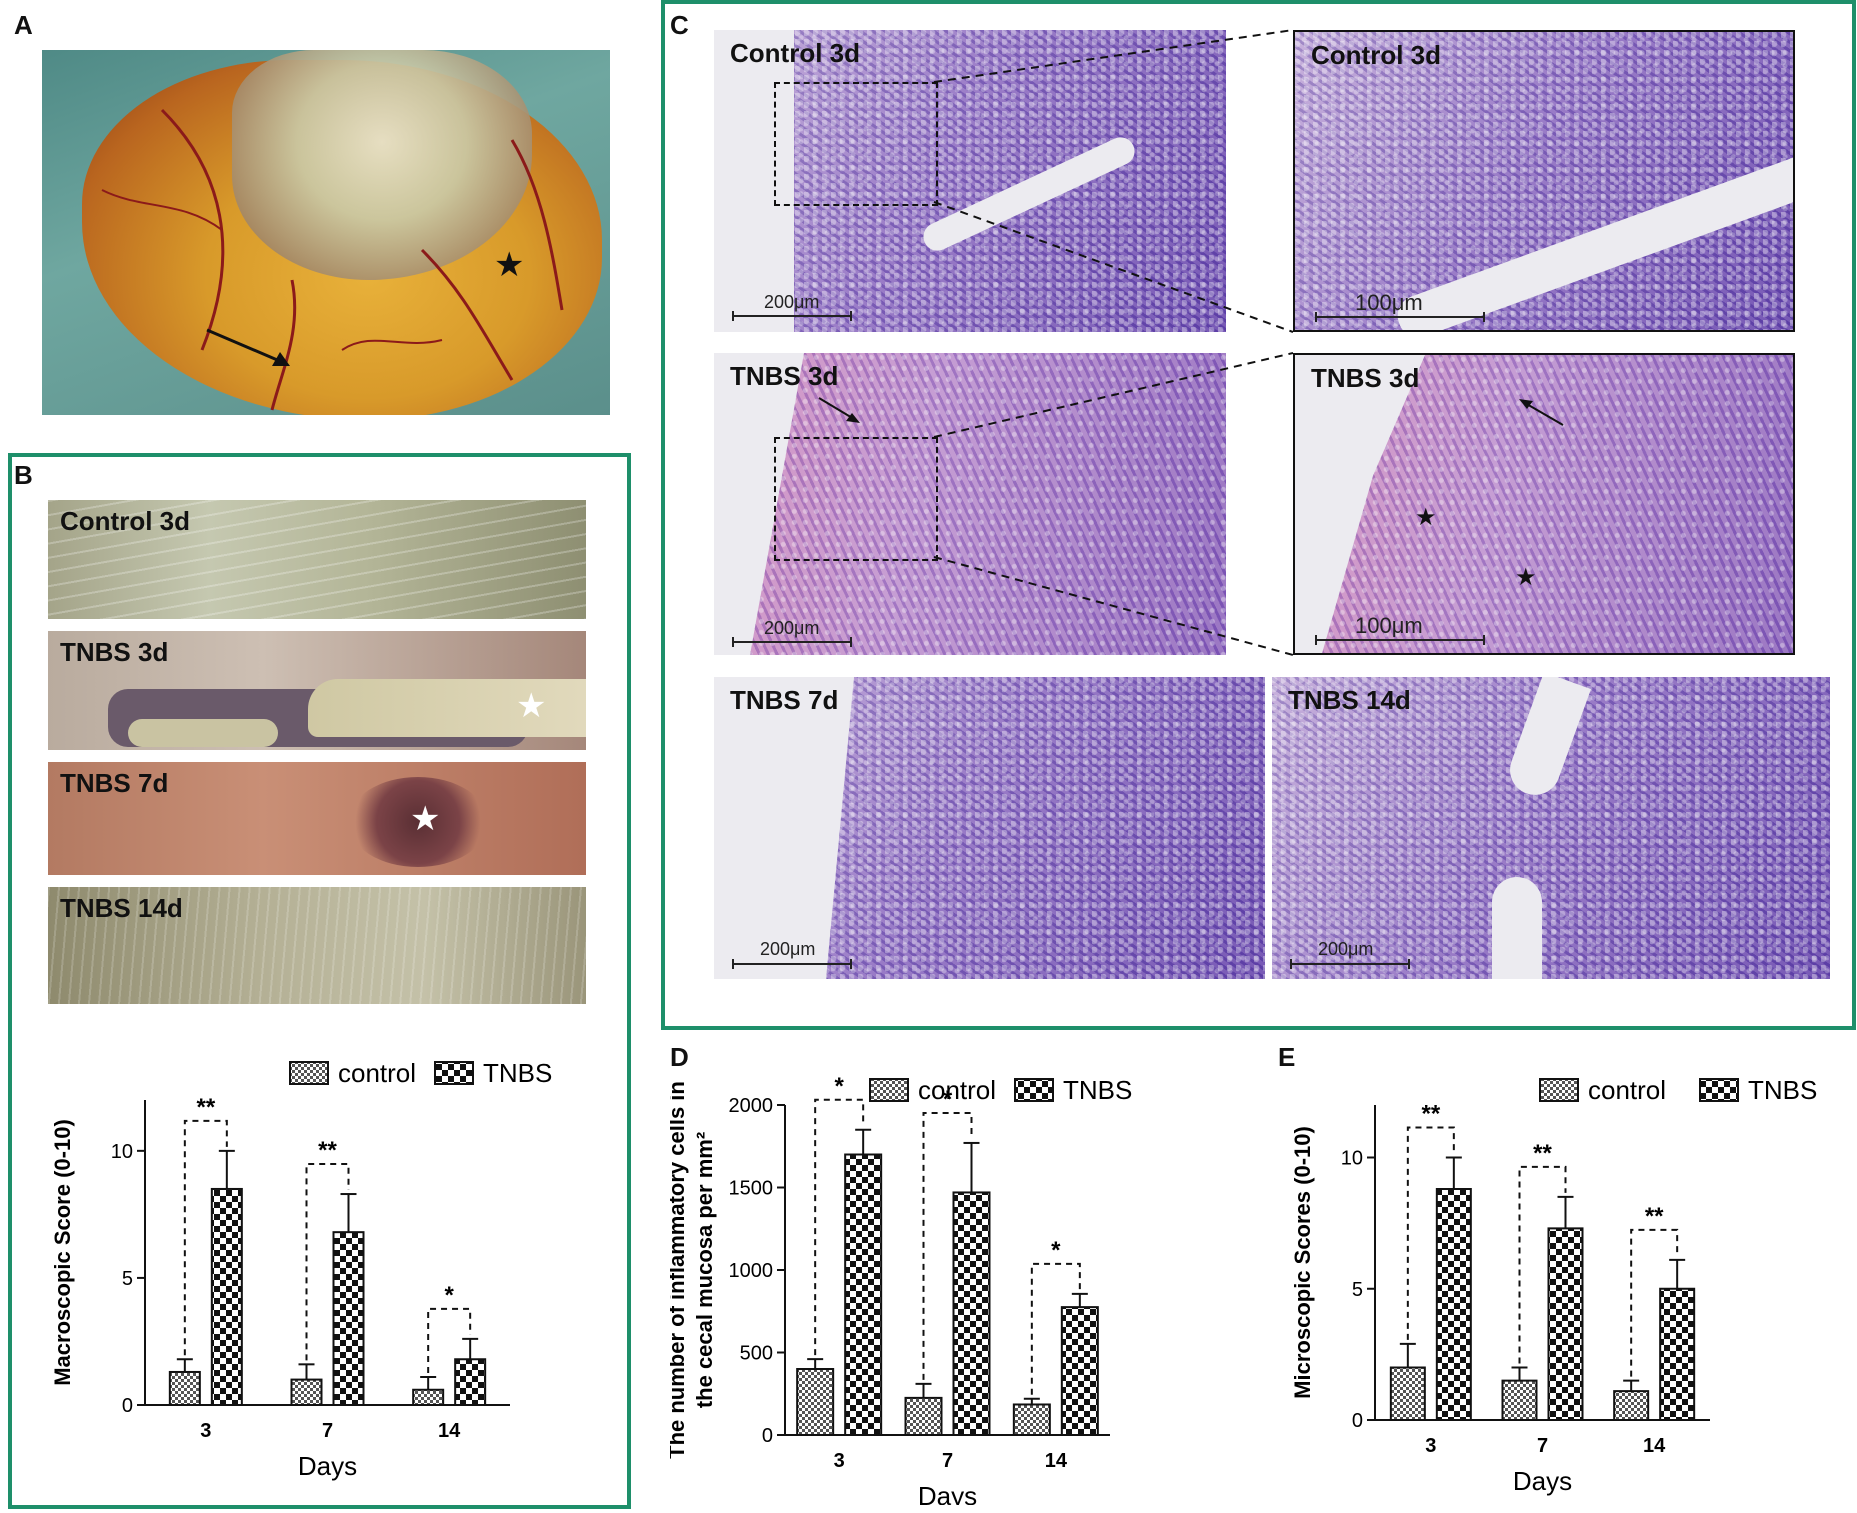 The height and width of the screenshot is (1513, 1857). I want to click on y-tick-label: 1000, so click(751, 1271).